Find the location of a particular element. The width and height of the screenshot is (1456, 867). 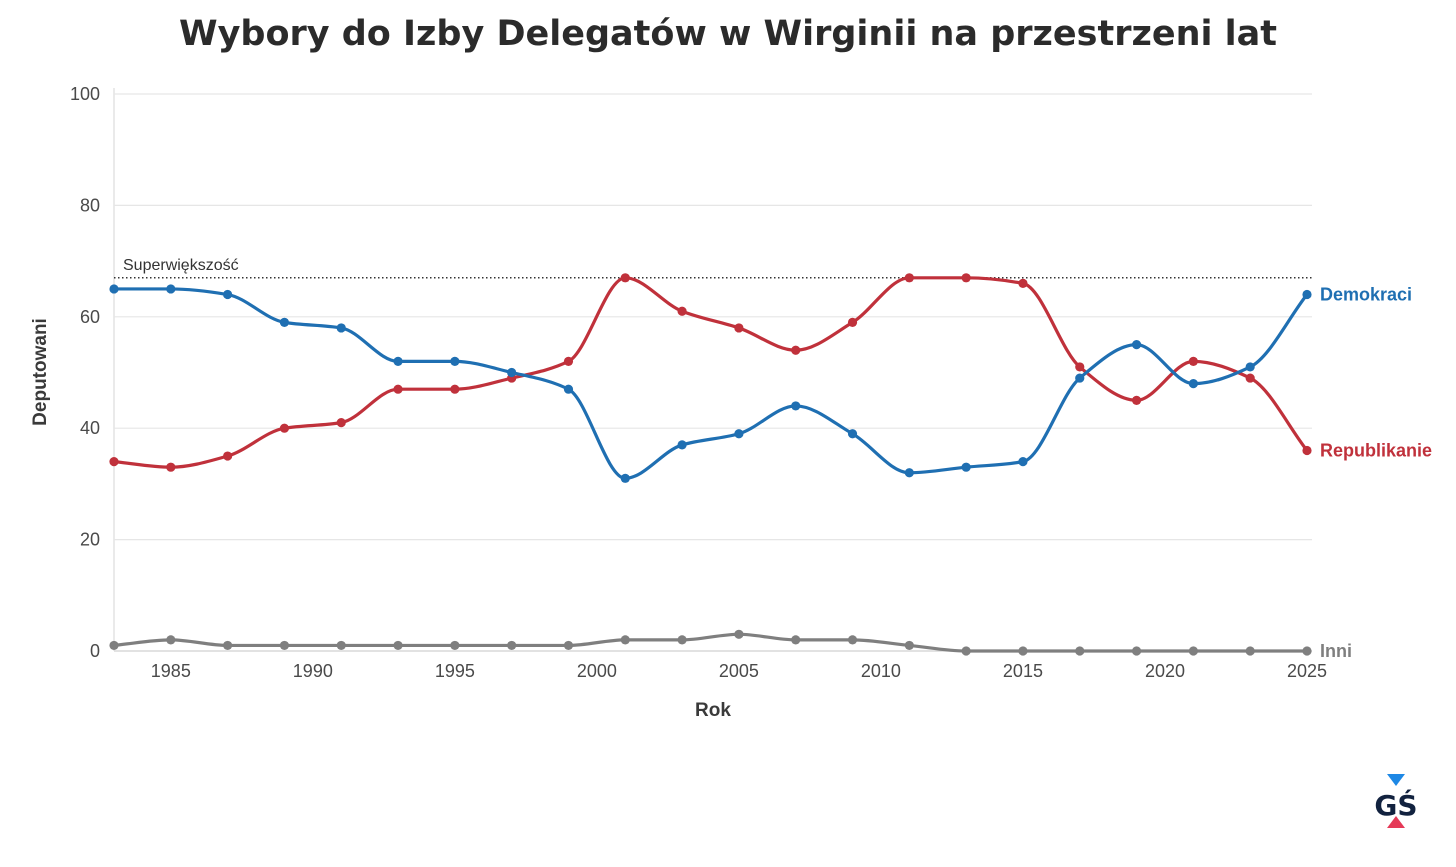

point-republikanie-2003 is located at coordinates (682, 311).